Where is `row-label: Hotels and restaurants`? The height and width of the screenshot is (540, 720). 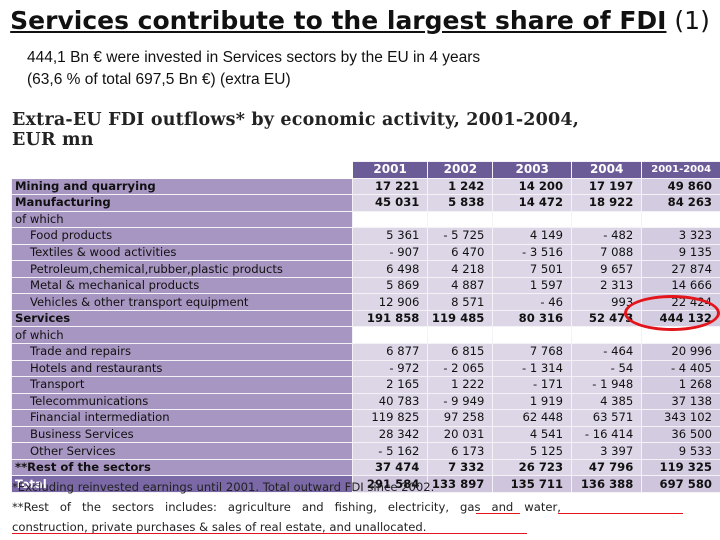
row-label: Hotels and restaurants is located at coordinates (182, 368).